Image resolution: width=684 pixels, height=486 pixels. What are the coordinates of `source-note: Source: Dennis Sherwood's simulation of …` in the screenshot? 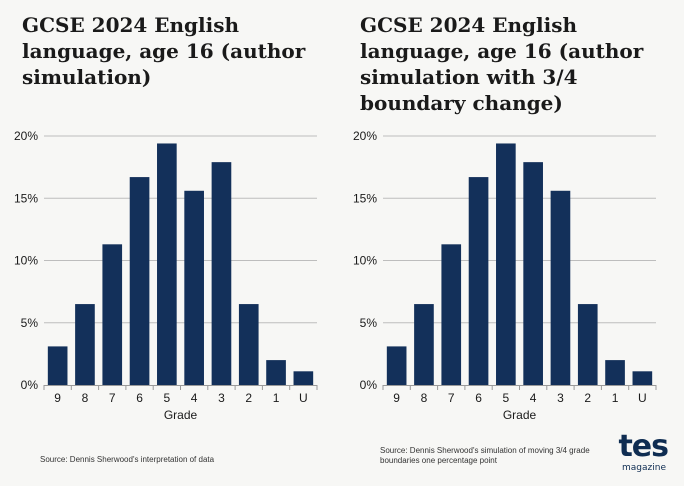 It's located at (485, 455).